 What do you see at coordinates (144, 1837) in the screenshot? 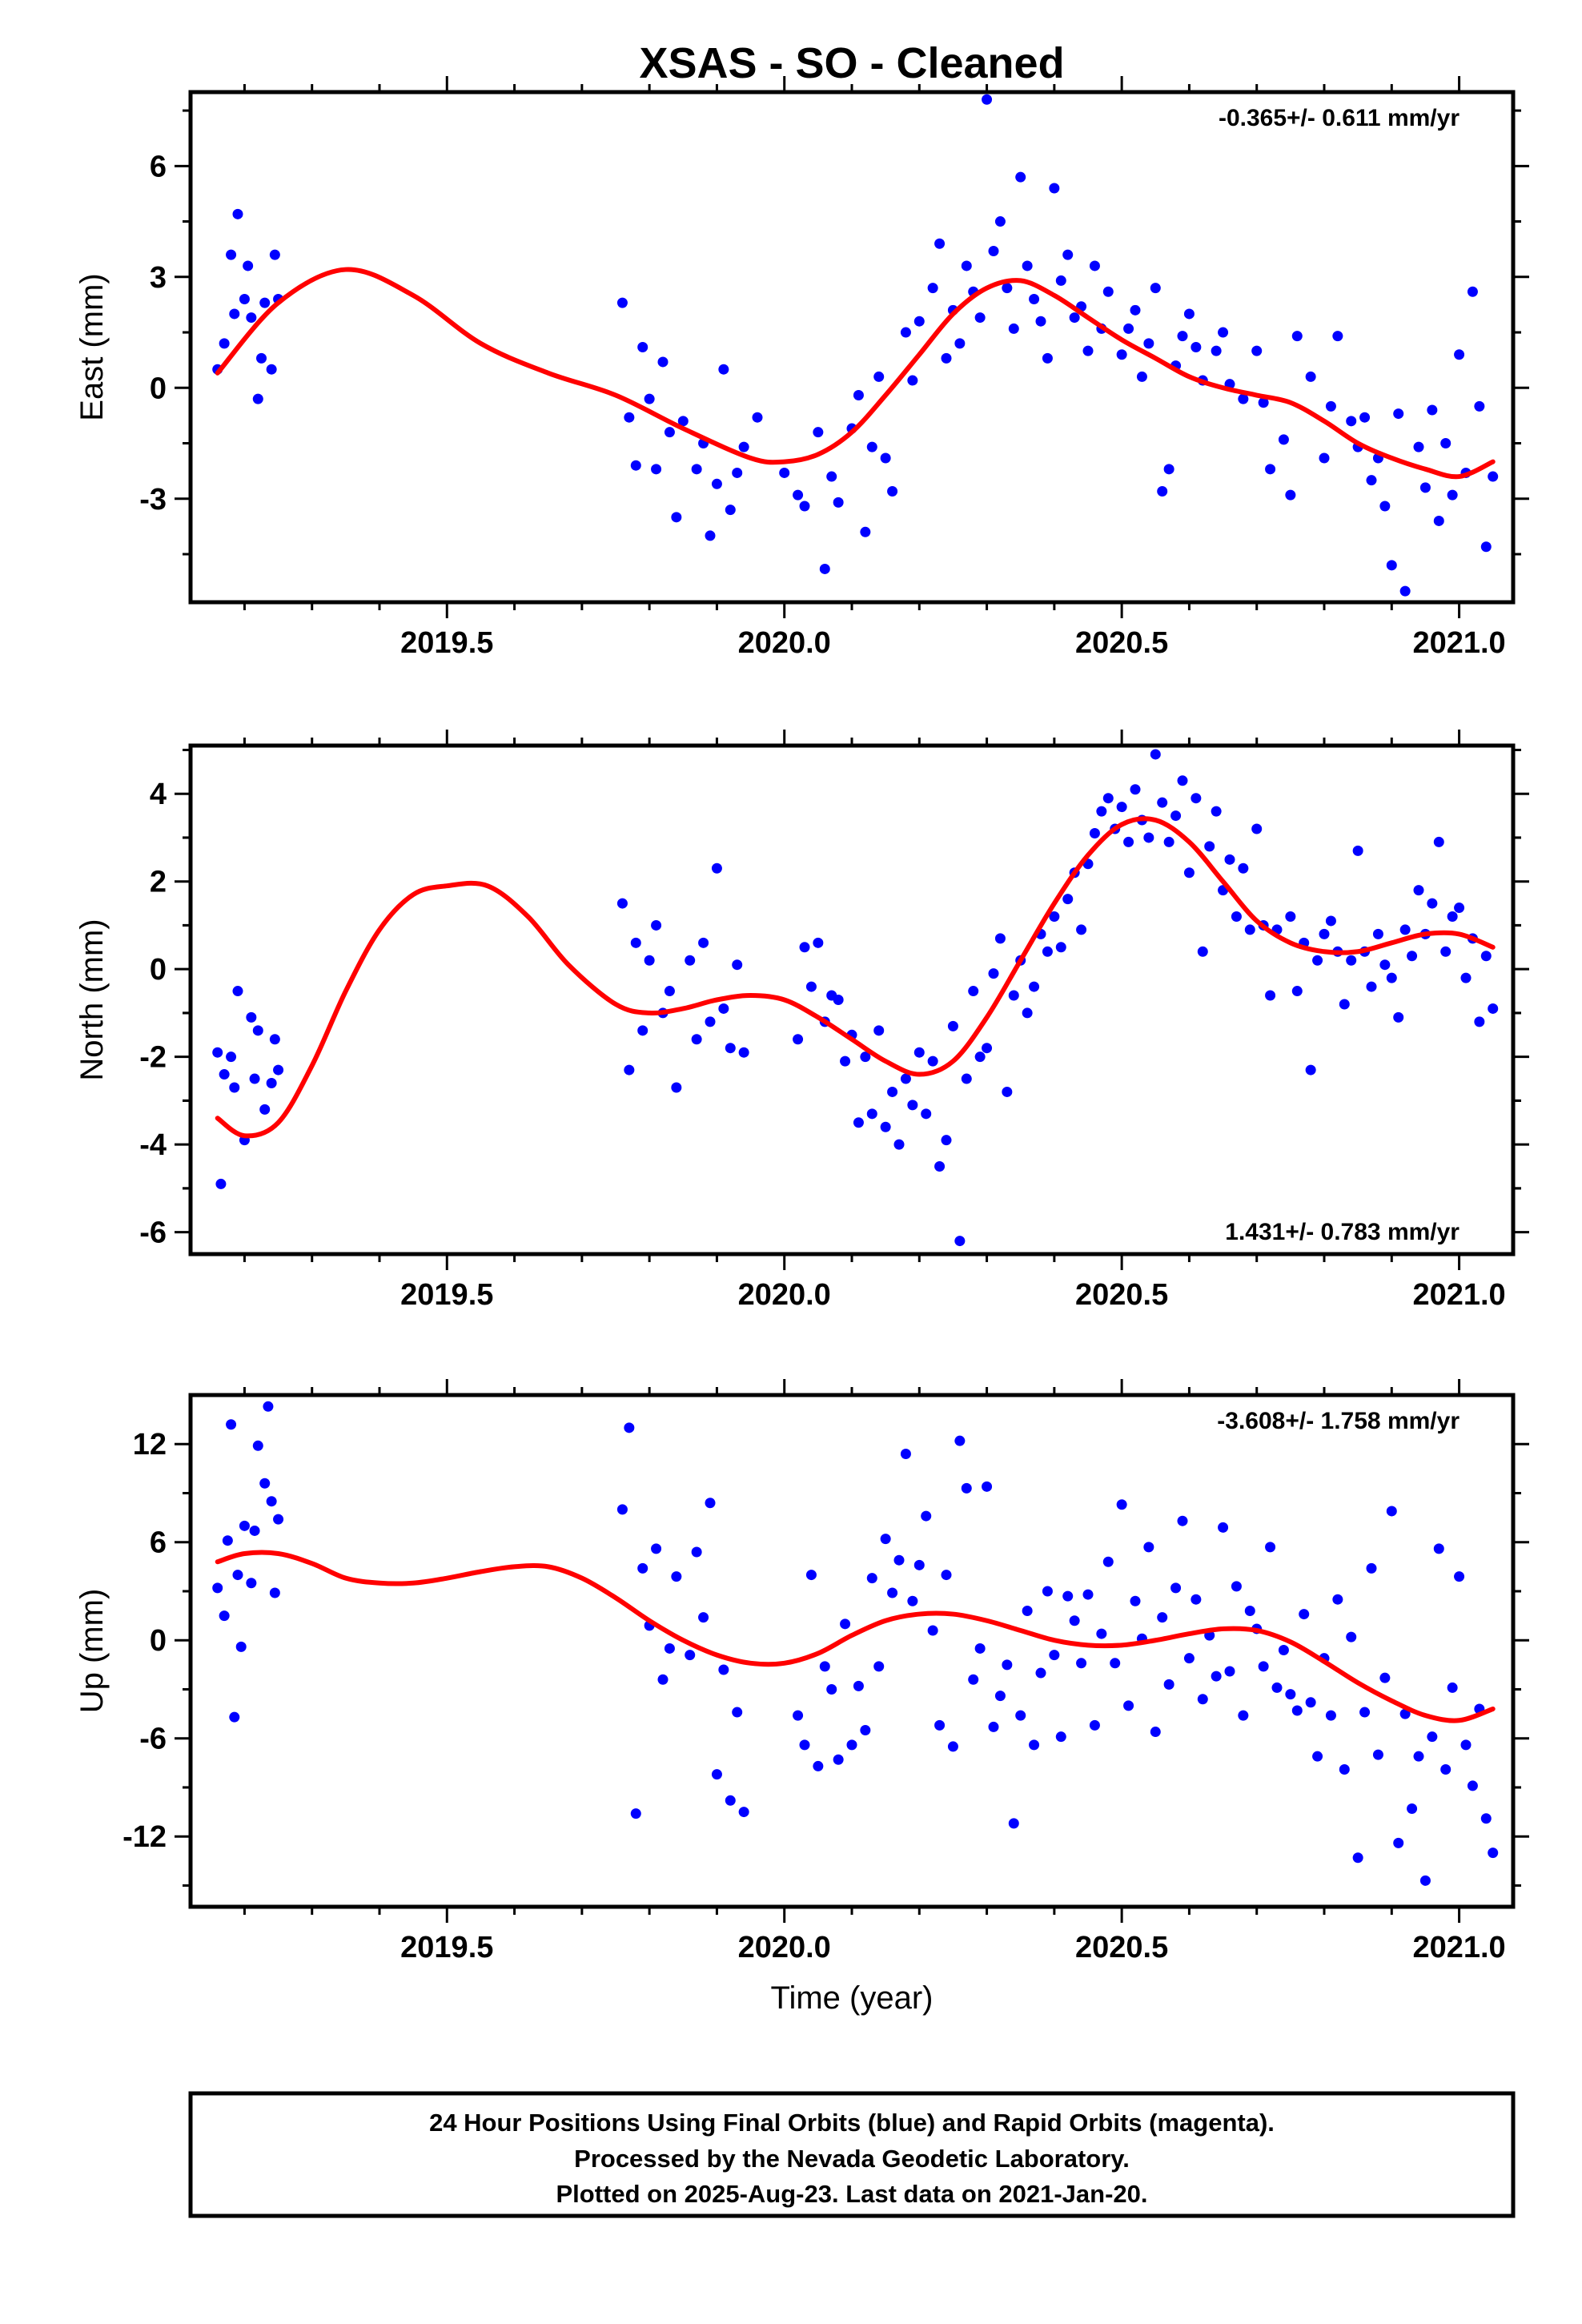
I see `up-y-tick-label: -12` at bounding box center [144, 1837].